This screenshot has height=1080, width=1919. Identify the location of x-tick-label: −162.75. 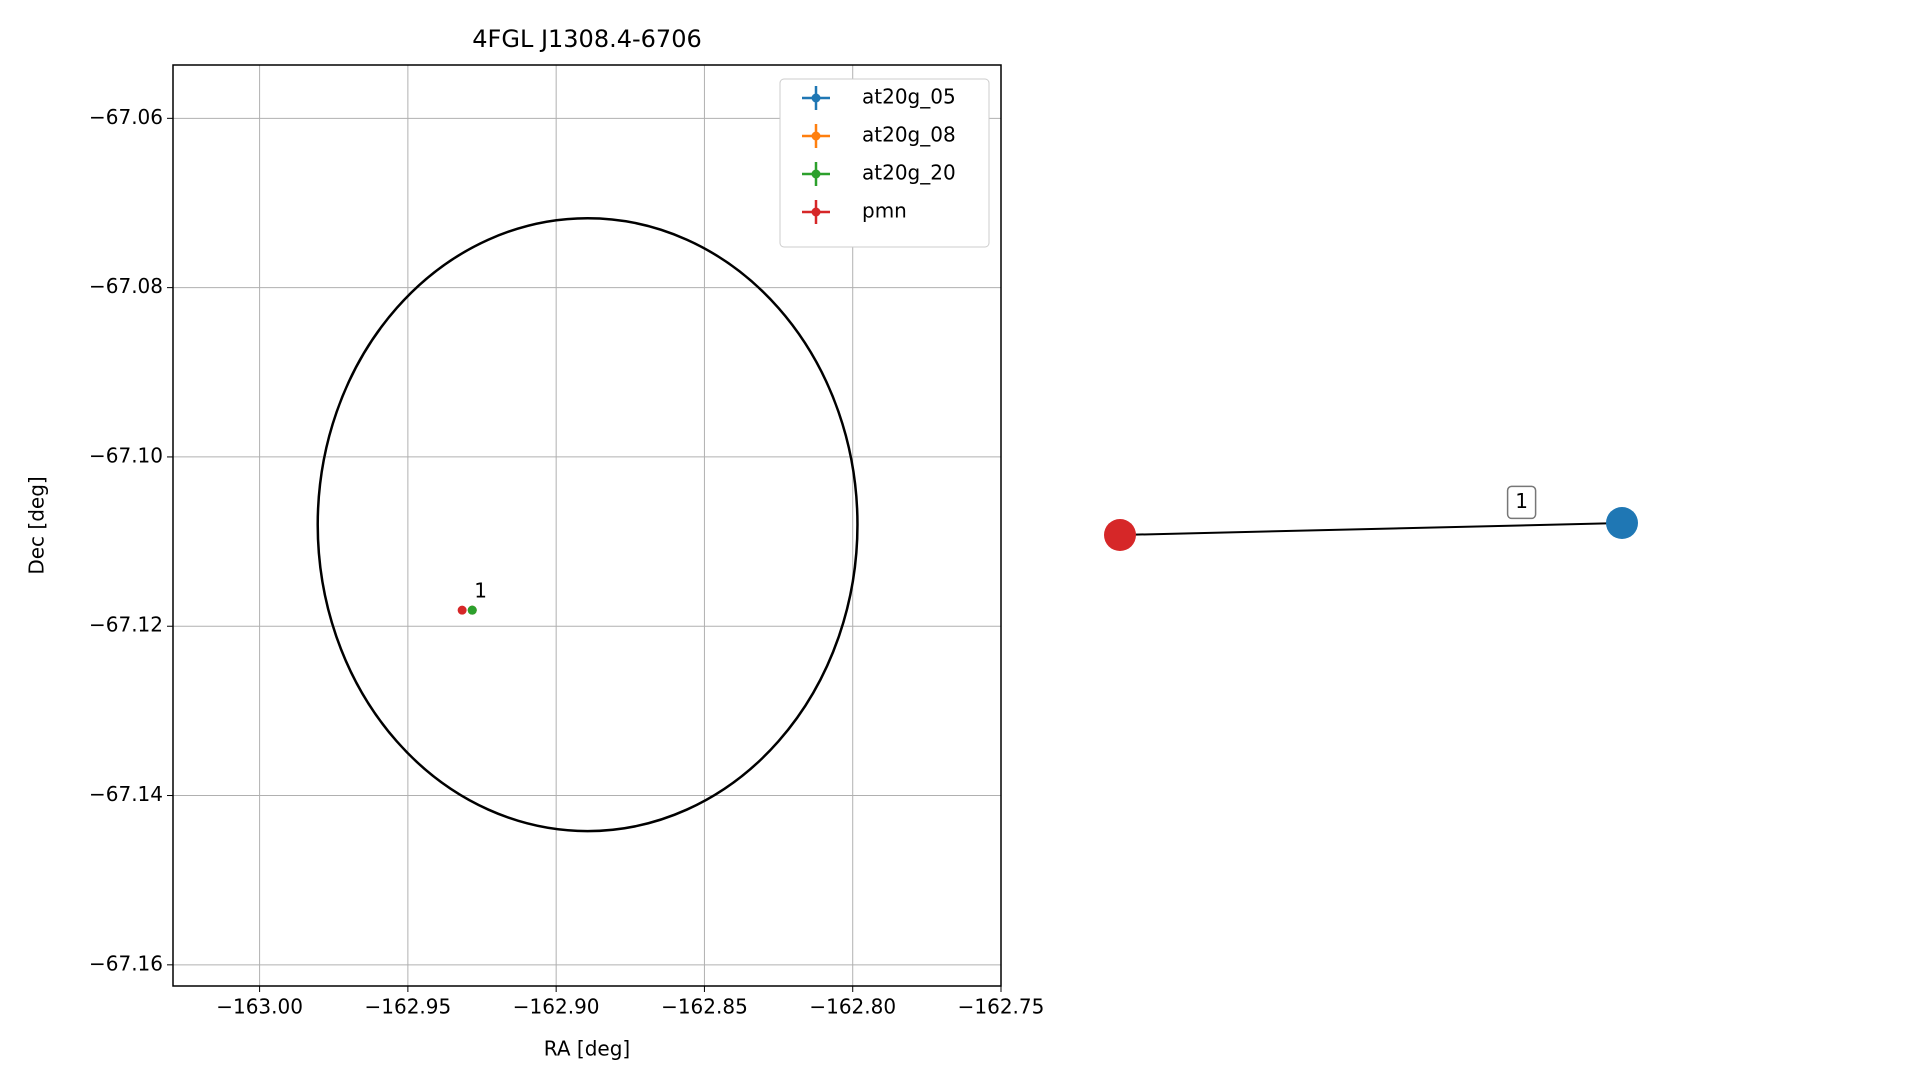
(1001, 1007).